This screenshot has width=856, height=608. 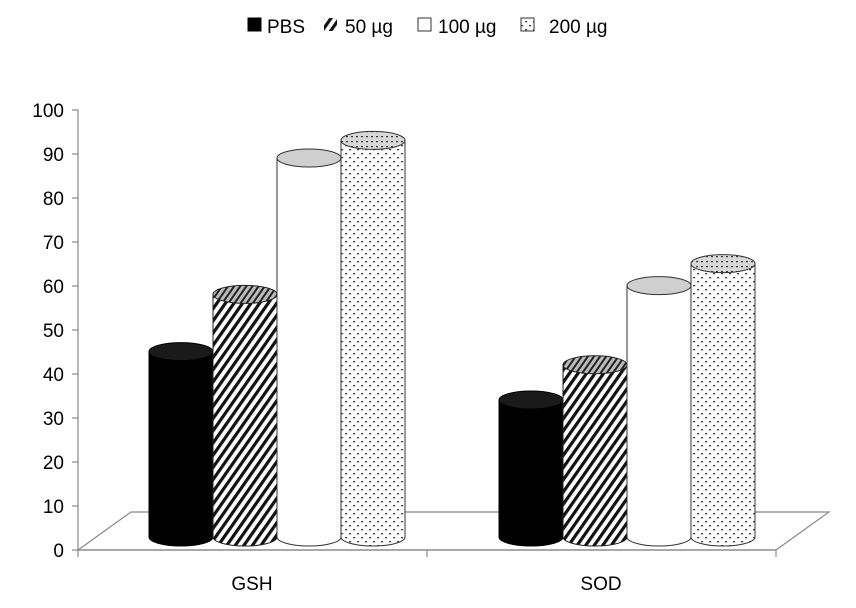 I want to click on legend-item: PBS, so click(x=276, y=27).